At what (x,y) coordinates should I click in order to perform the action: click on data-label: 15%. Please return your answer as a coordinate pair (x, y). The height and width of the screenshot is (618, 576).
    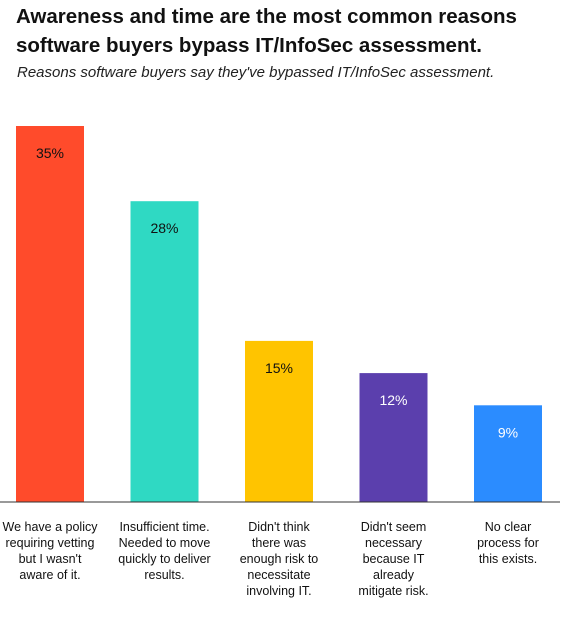
    Looking at the image, I should click on (279, 368).